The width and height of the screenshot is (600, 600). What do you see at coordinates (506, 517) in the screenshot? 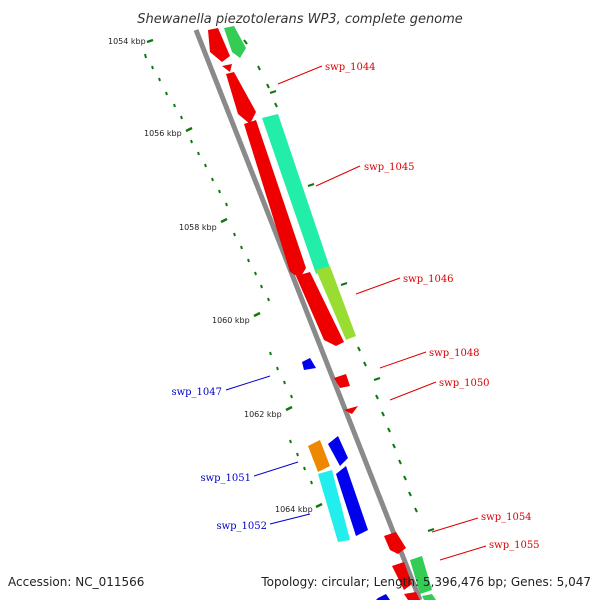
I see `gene-label-swp-1054: swp_1054` at bounding box center [506, 517].